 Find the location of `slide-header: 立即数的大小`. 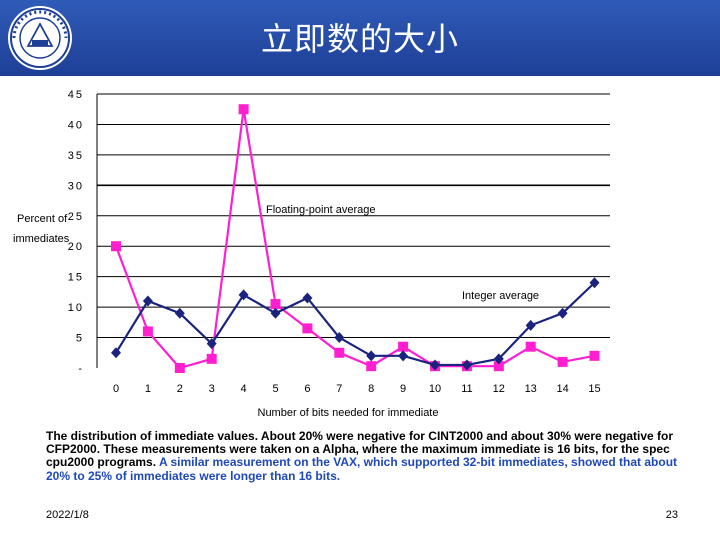

slide-header: 立即数的大小 is located at coordinates (360, 38).